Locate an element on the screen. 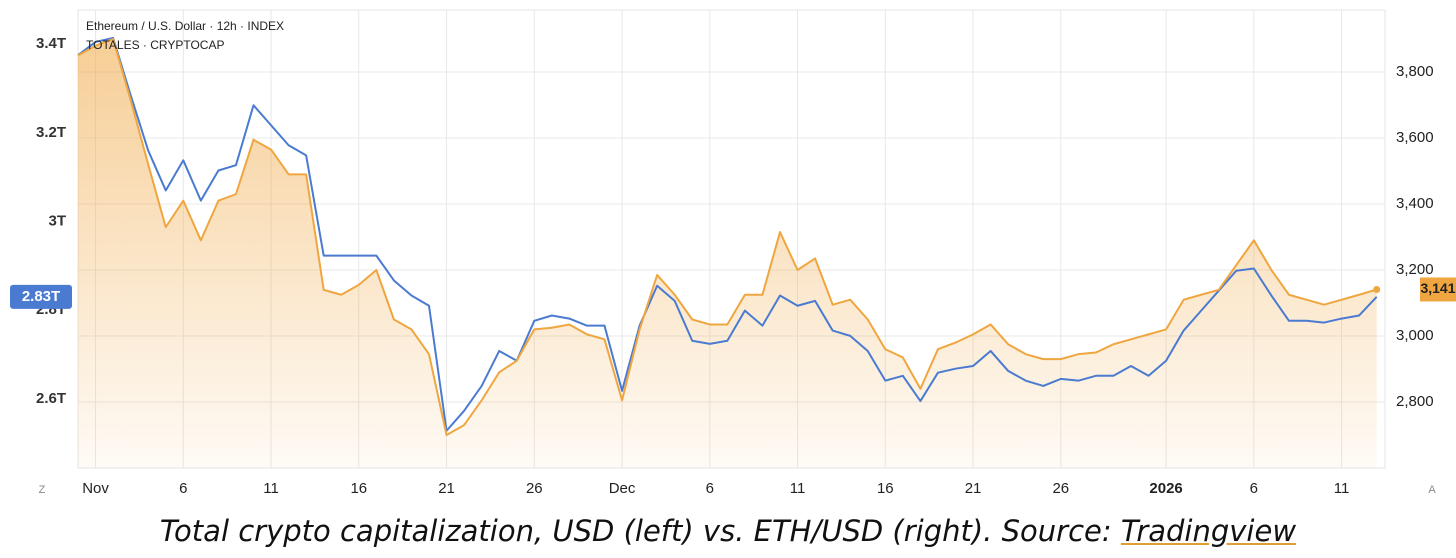 Image resolution: width=1456 pixels, height=558 pixels. x-tick-label: Dec is located at coordinates (622, 488).